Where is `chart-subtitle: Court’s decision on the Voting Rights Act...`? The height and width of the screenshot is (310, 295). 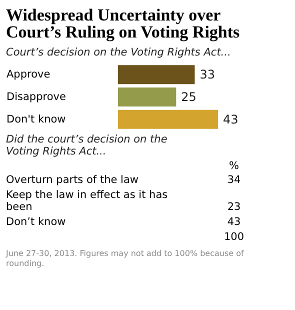
chart-subtitle: Court’s decision on the Voting Rights Act... is located at coordinates (118, 52).